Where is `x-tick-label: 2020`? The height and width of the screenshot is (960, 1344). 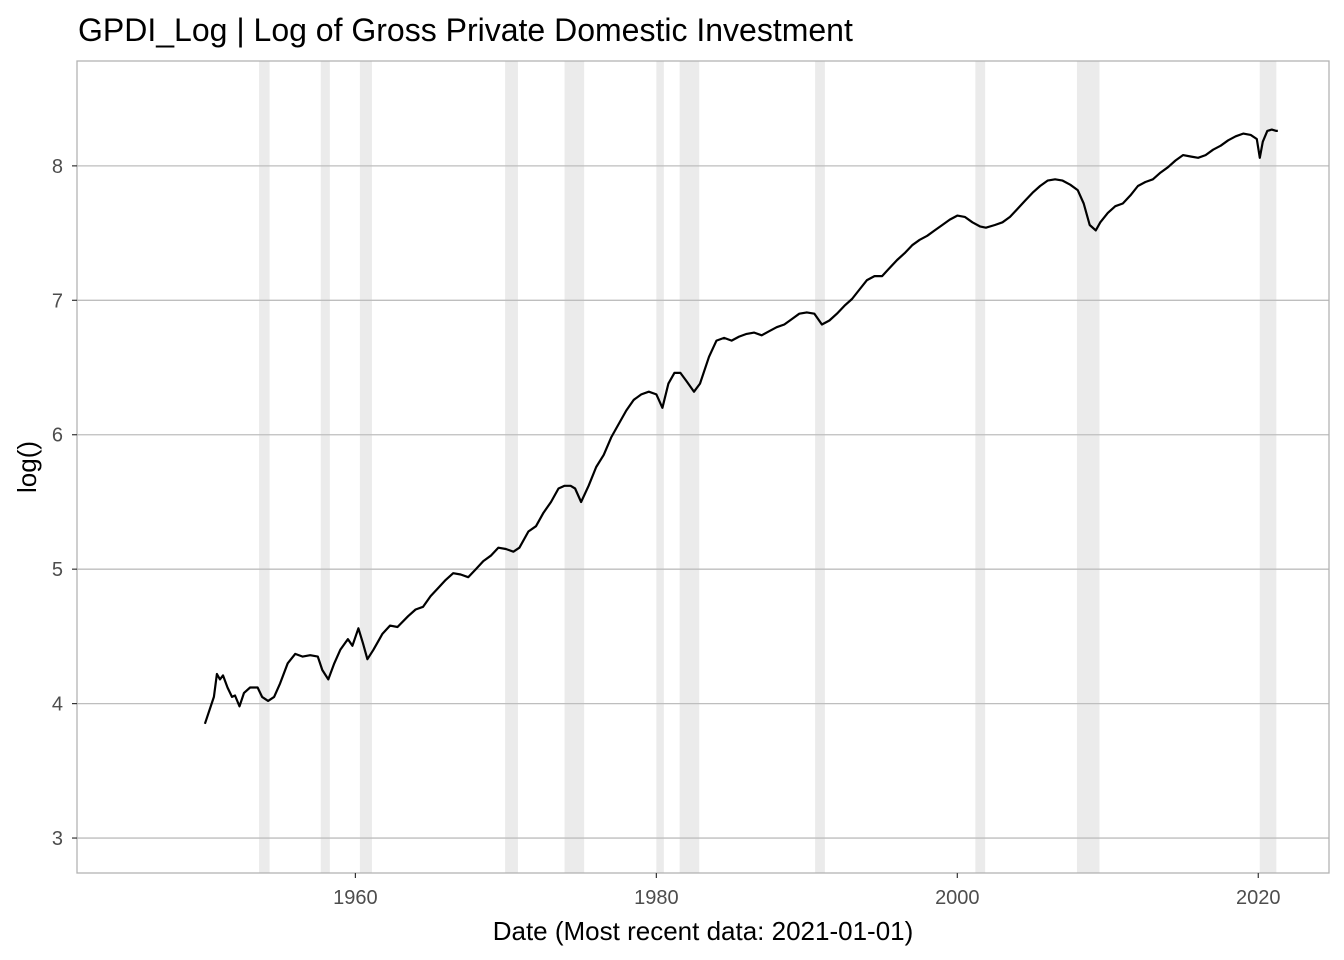 x-tick-label: 2020 is located at coordinates (1258, 898).